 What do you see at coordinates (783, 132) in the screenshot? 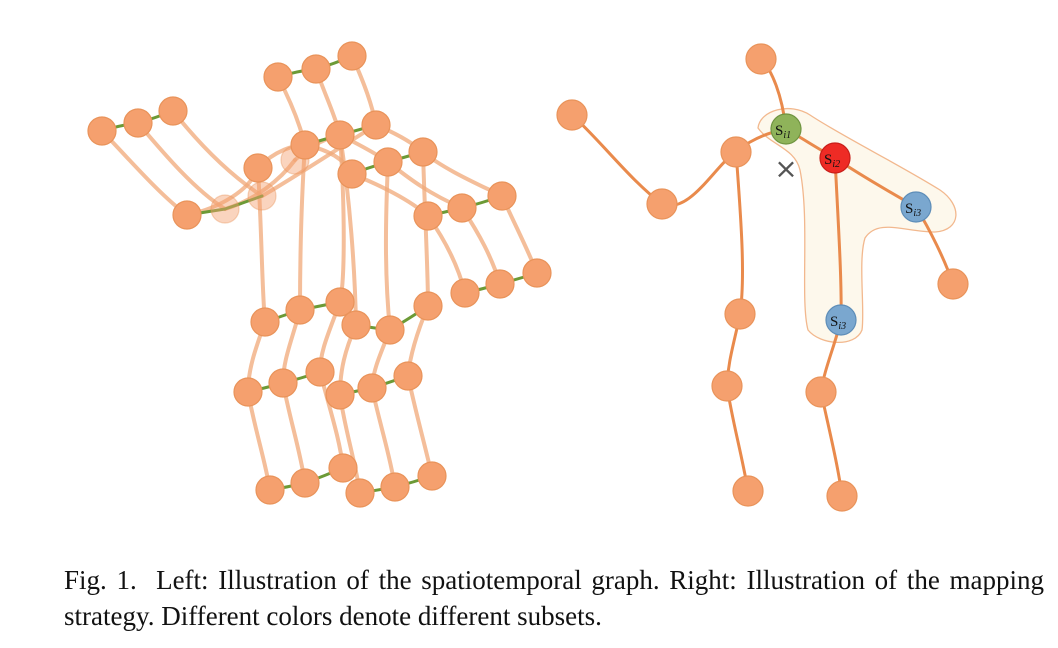
I see `subset-label: Si1` at bounding box center [783, 132].